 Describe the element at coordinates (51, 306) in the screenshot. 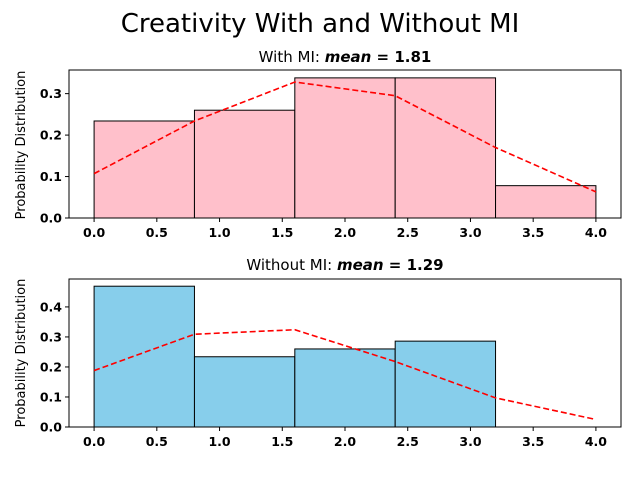

I see `y-tick-label: 0.4` at that location.